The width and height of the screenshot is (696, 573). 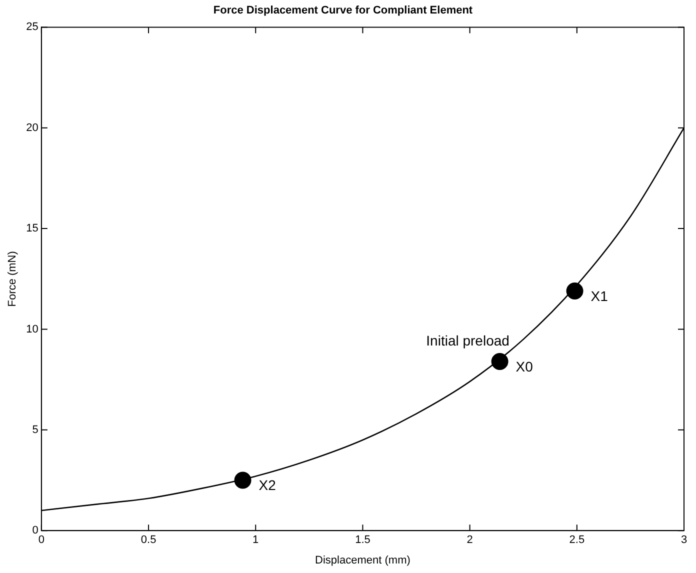 What do you see at coordinates (35, 430) in the screenshot?
I see `y-tick-label: 5` at bounding box center [35, 430].